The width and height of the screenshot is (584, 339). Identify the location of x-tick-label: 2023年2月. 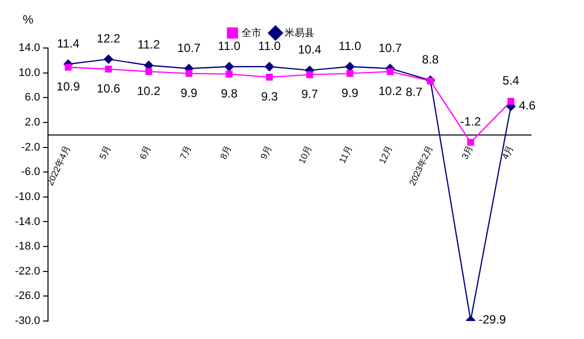
(420, 166).